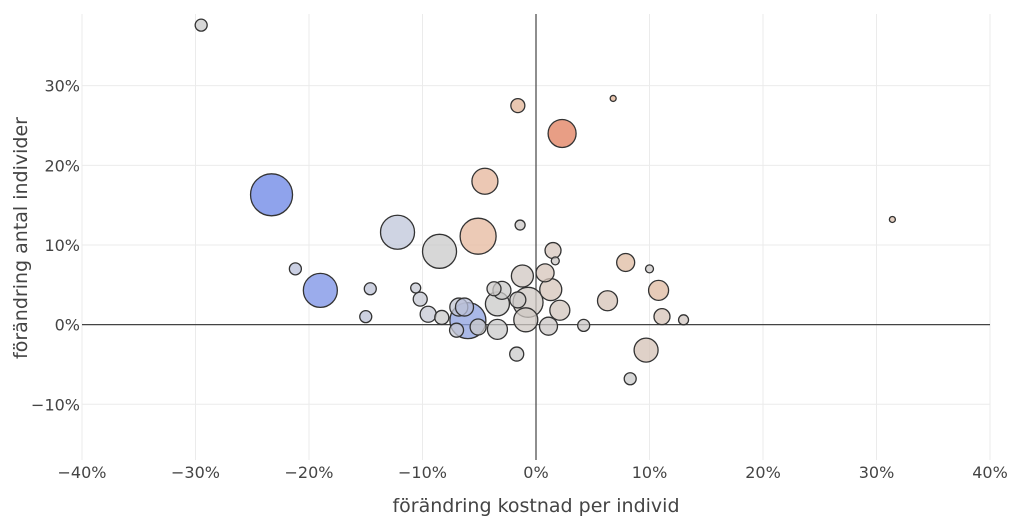 This screenshot has height=516, width=1010. What do you see at coordinates (62, 86) in the screenshot?
I see `y-tick-label: 30%` at bounding box center [62, 86].